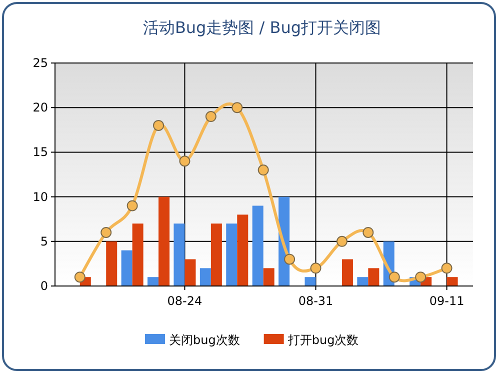  I want to click on chart-title: 活动Bug走势图 / Bug打开关闭图, so click(262, 27).